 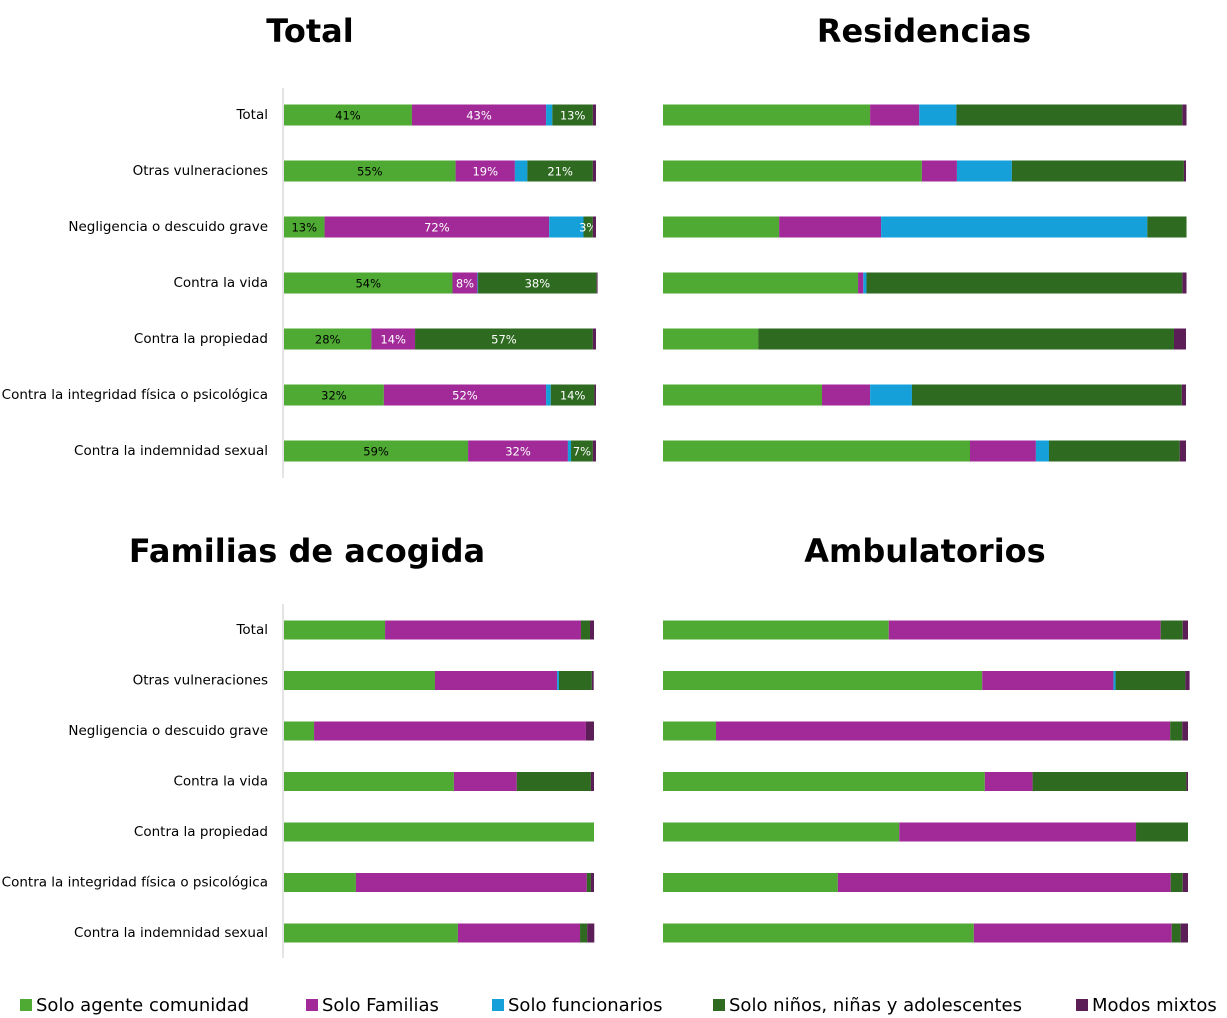 I want to click on chart-title: Total, so click(x=309, y=31).